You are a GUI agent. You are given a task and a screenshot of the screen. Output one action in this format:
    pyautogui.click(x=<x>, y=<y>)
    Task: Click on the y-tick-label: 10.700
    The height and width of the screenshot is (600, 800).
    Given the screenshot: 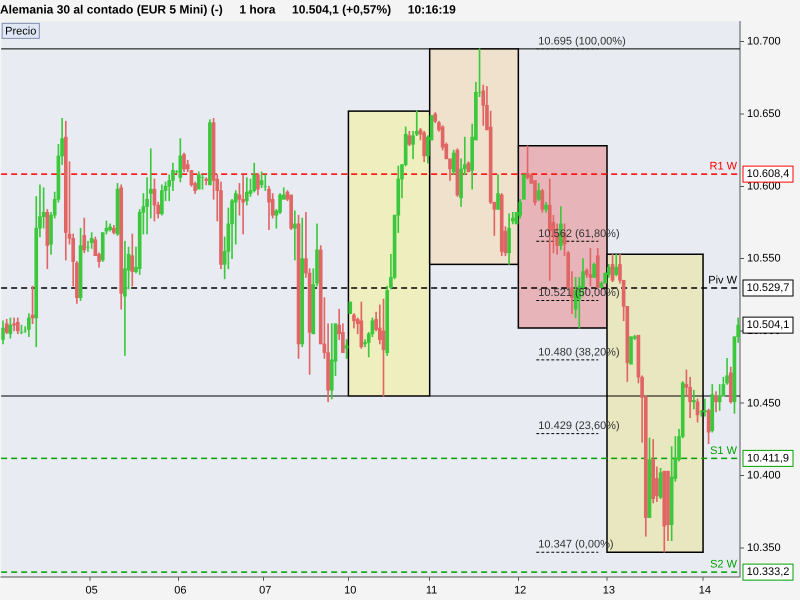 What is the action you would take?
    pyautogui.click(x=764, y=42)
    